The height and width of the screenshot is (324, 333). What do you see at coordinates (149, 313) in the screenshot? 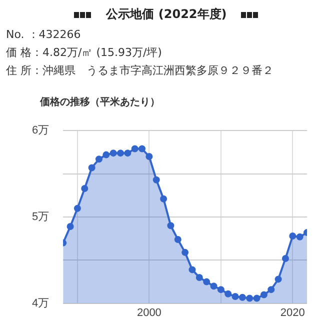
I see `x-tick-label: 2000` at bounding box center [149, 313].